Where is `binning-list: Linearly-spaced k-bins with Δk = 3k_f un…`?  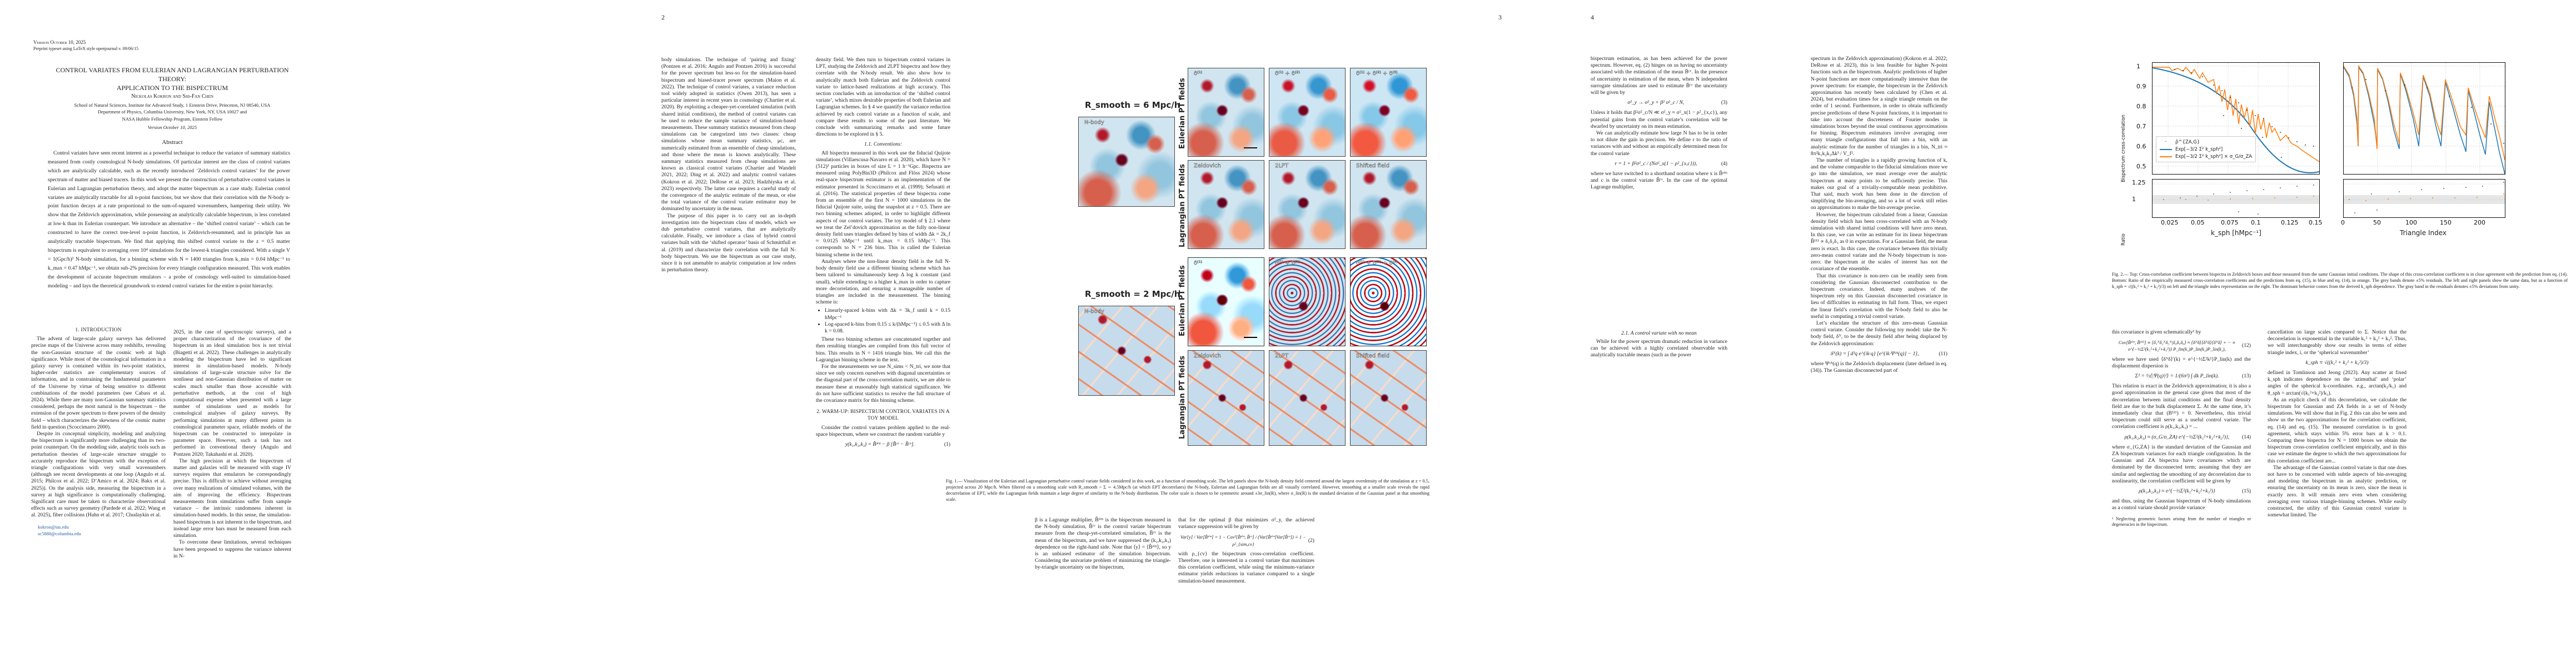
binning-list: Linearly-spaced k-bins with Δk = 3k_f un… is located at coordinates (883, 321).